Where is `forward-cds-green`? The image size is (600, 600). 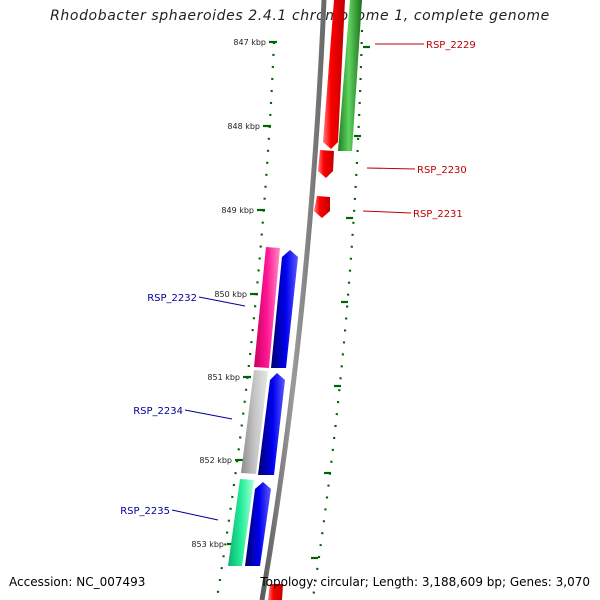
forward-cds-green is located at coordinates (350, 75).